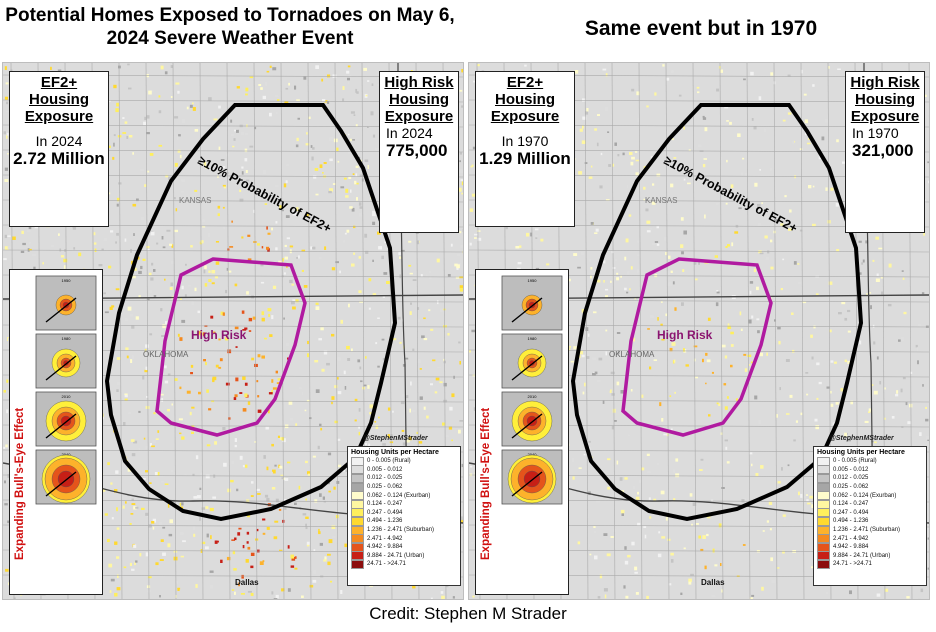 This screenshot has height=632, width=936. Describe the element at coordinates (399, 495) in the screenshot. I see `legend-label: 0.062 - 0.124 (Exurban)` at that location.